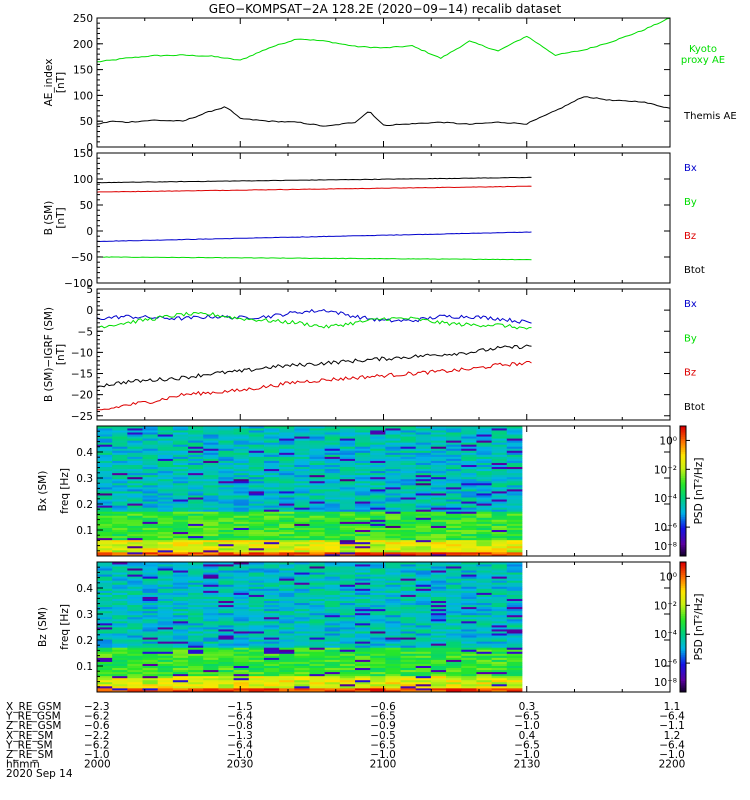  Describe the element at coordinates (49, 83) in the screenshot. I see `y-axis-label: AE_index` at that location.